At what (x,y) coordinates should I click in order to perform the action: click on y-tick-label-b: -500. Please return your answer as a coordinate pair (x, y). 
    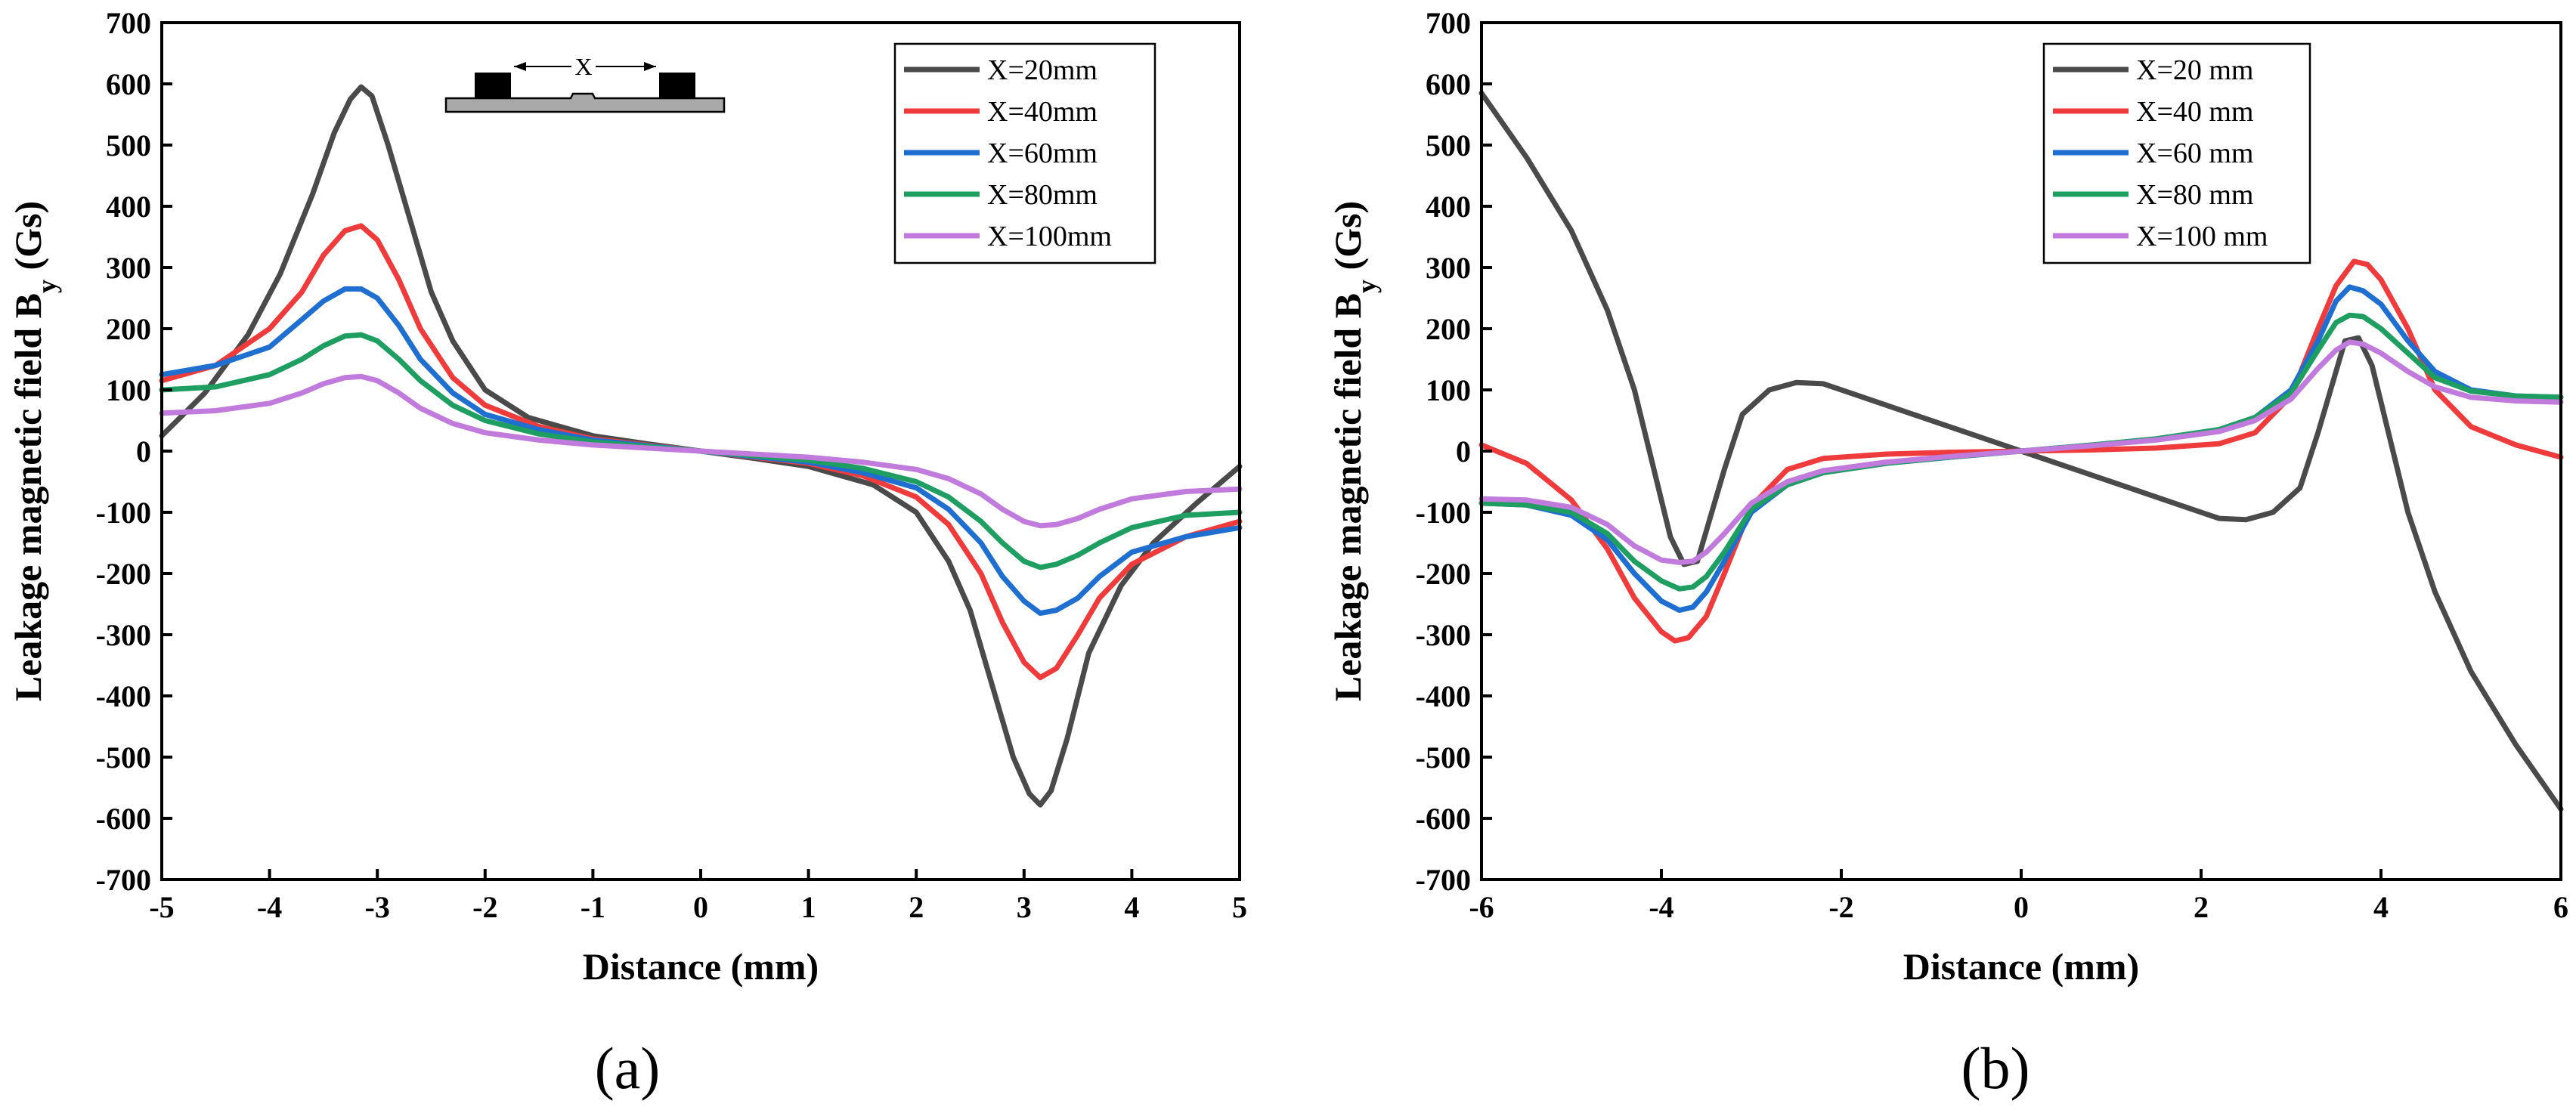
    Looking at the image, I should click on (1443, 757).